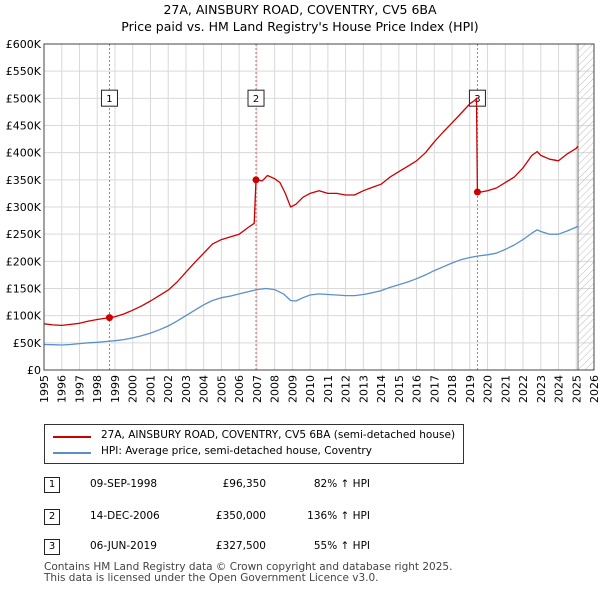 The height and width of the screenshot is (590, 600). Describe the element at coordinates (186, 389) in the screenshot. I see `x-tick-label: 2003` at that location.